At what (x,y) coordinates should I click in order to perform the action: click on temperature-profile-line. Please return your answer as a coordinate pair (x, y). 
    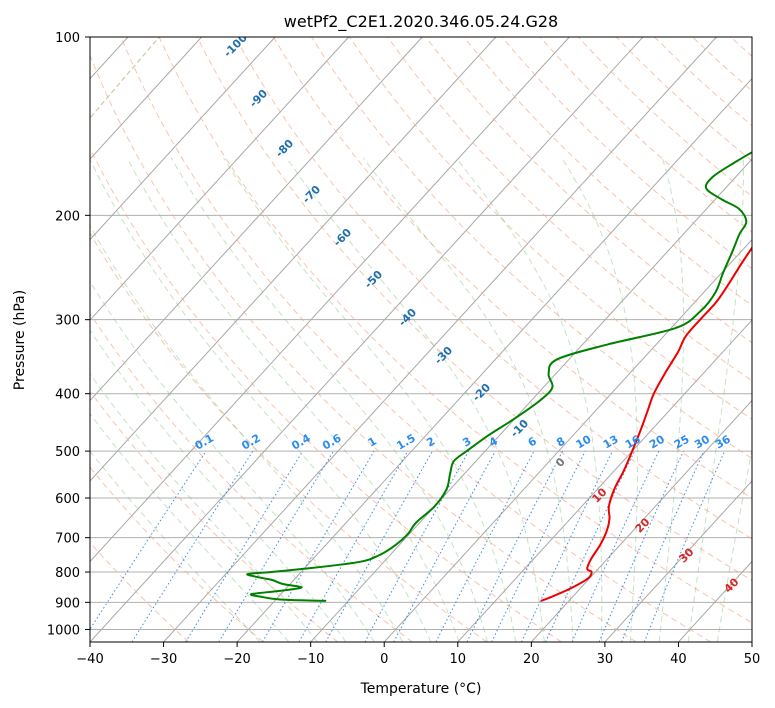
    Looking at the image, I should click on (646, 424).